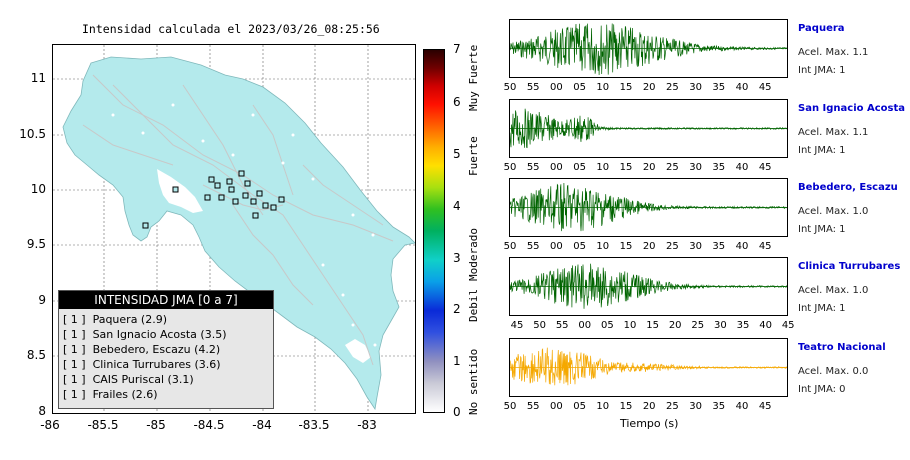  What do you see at coordinates (128, 379) in the screenshot?
I see `legend-row: [ 1 ] CAIS Puriscal (3.1)` at bounding box center [128, 379].